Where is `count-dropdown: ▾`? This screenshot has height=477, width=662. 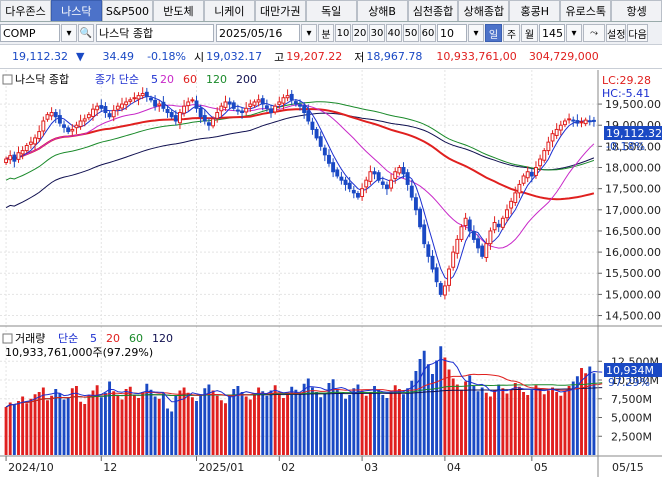
count-dropdown: ▾ is located at coordinates (574, 33).